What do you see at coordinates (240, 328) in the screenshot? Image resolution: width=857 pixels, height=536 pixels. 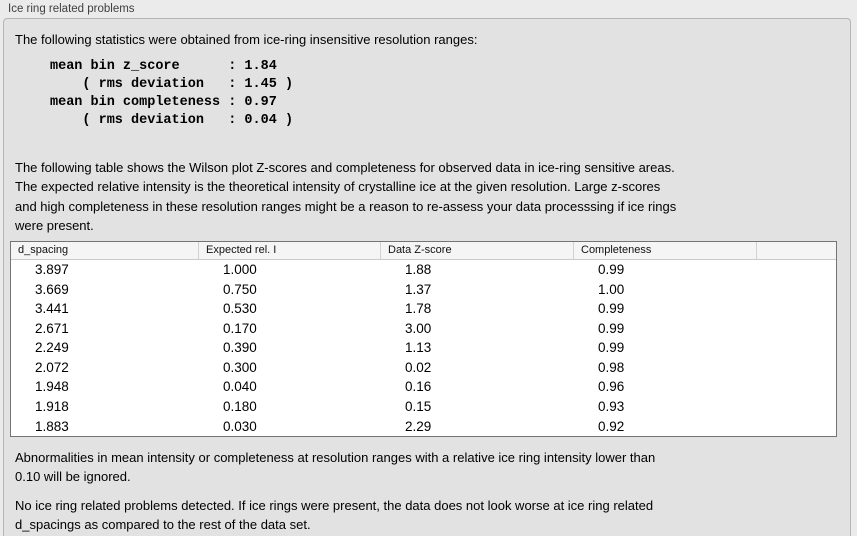 I see `table-cell: 0.170` at bounding box center [240, 328].